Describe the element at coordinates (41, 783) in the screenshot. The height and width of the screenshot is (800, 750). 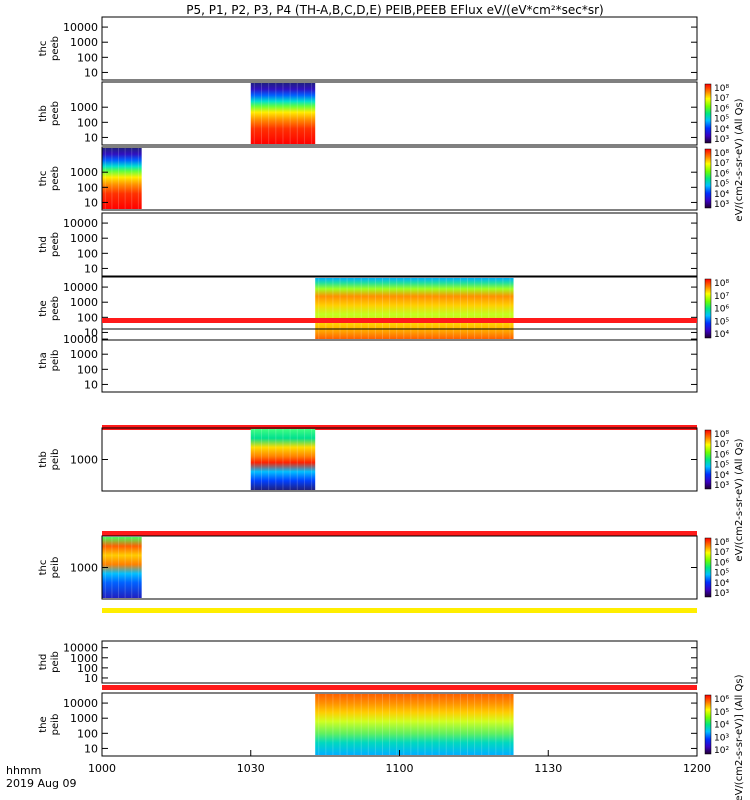
I see `x-axis-label-date: 2019 Aug 09` at that location.